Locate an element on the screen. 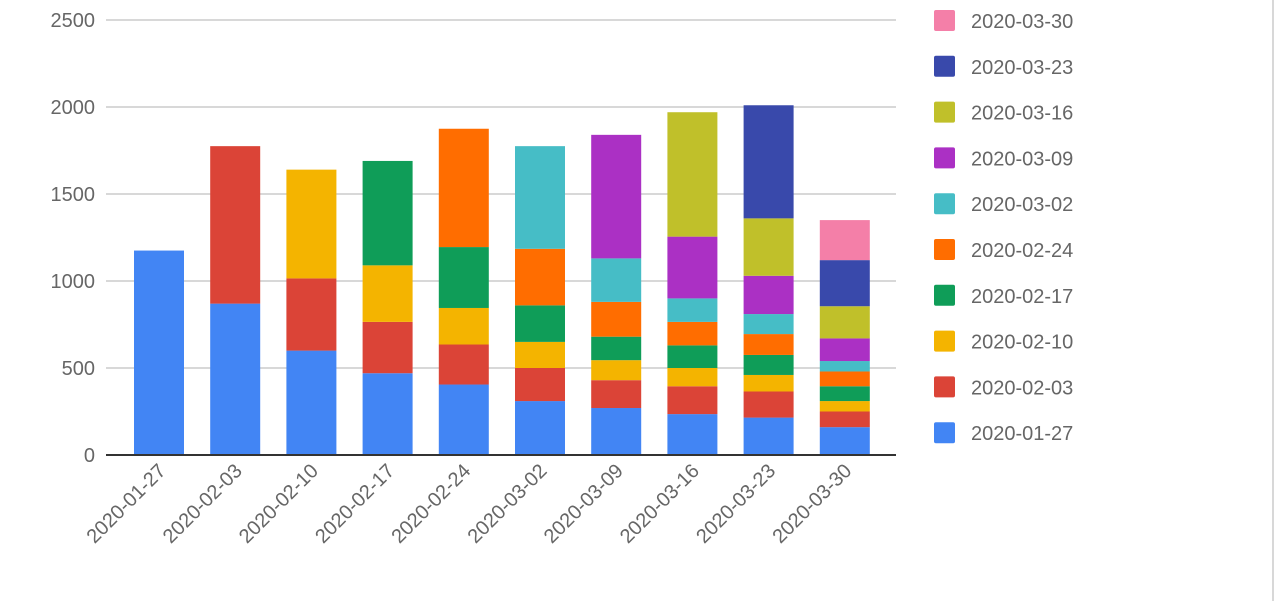  legend-label: 2020-03-23 is located at coordinates (1022, 68).